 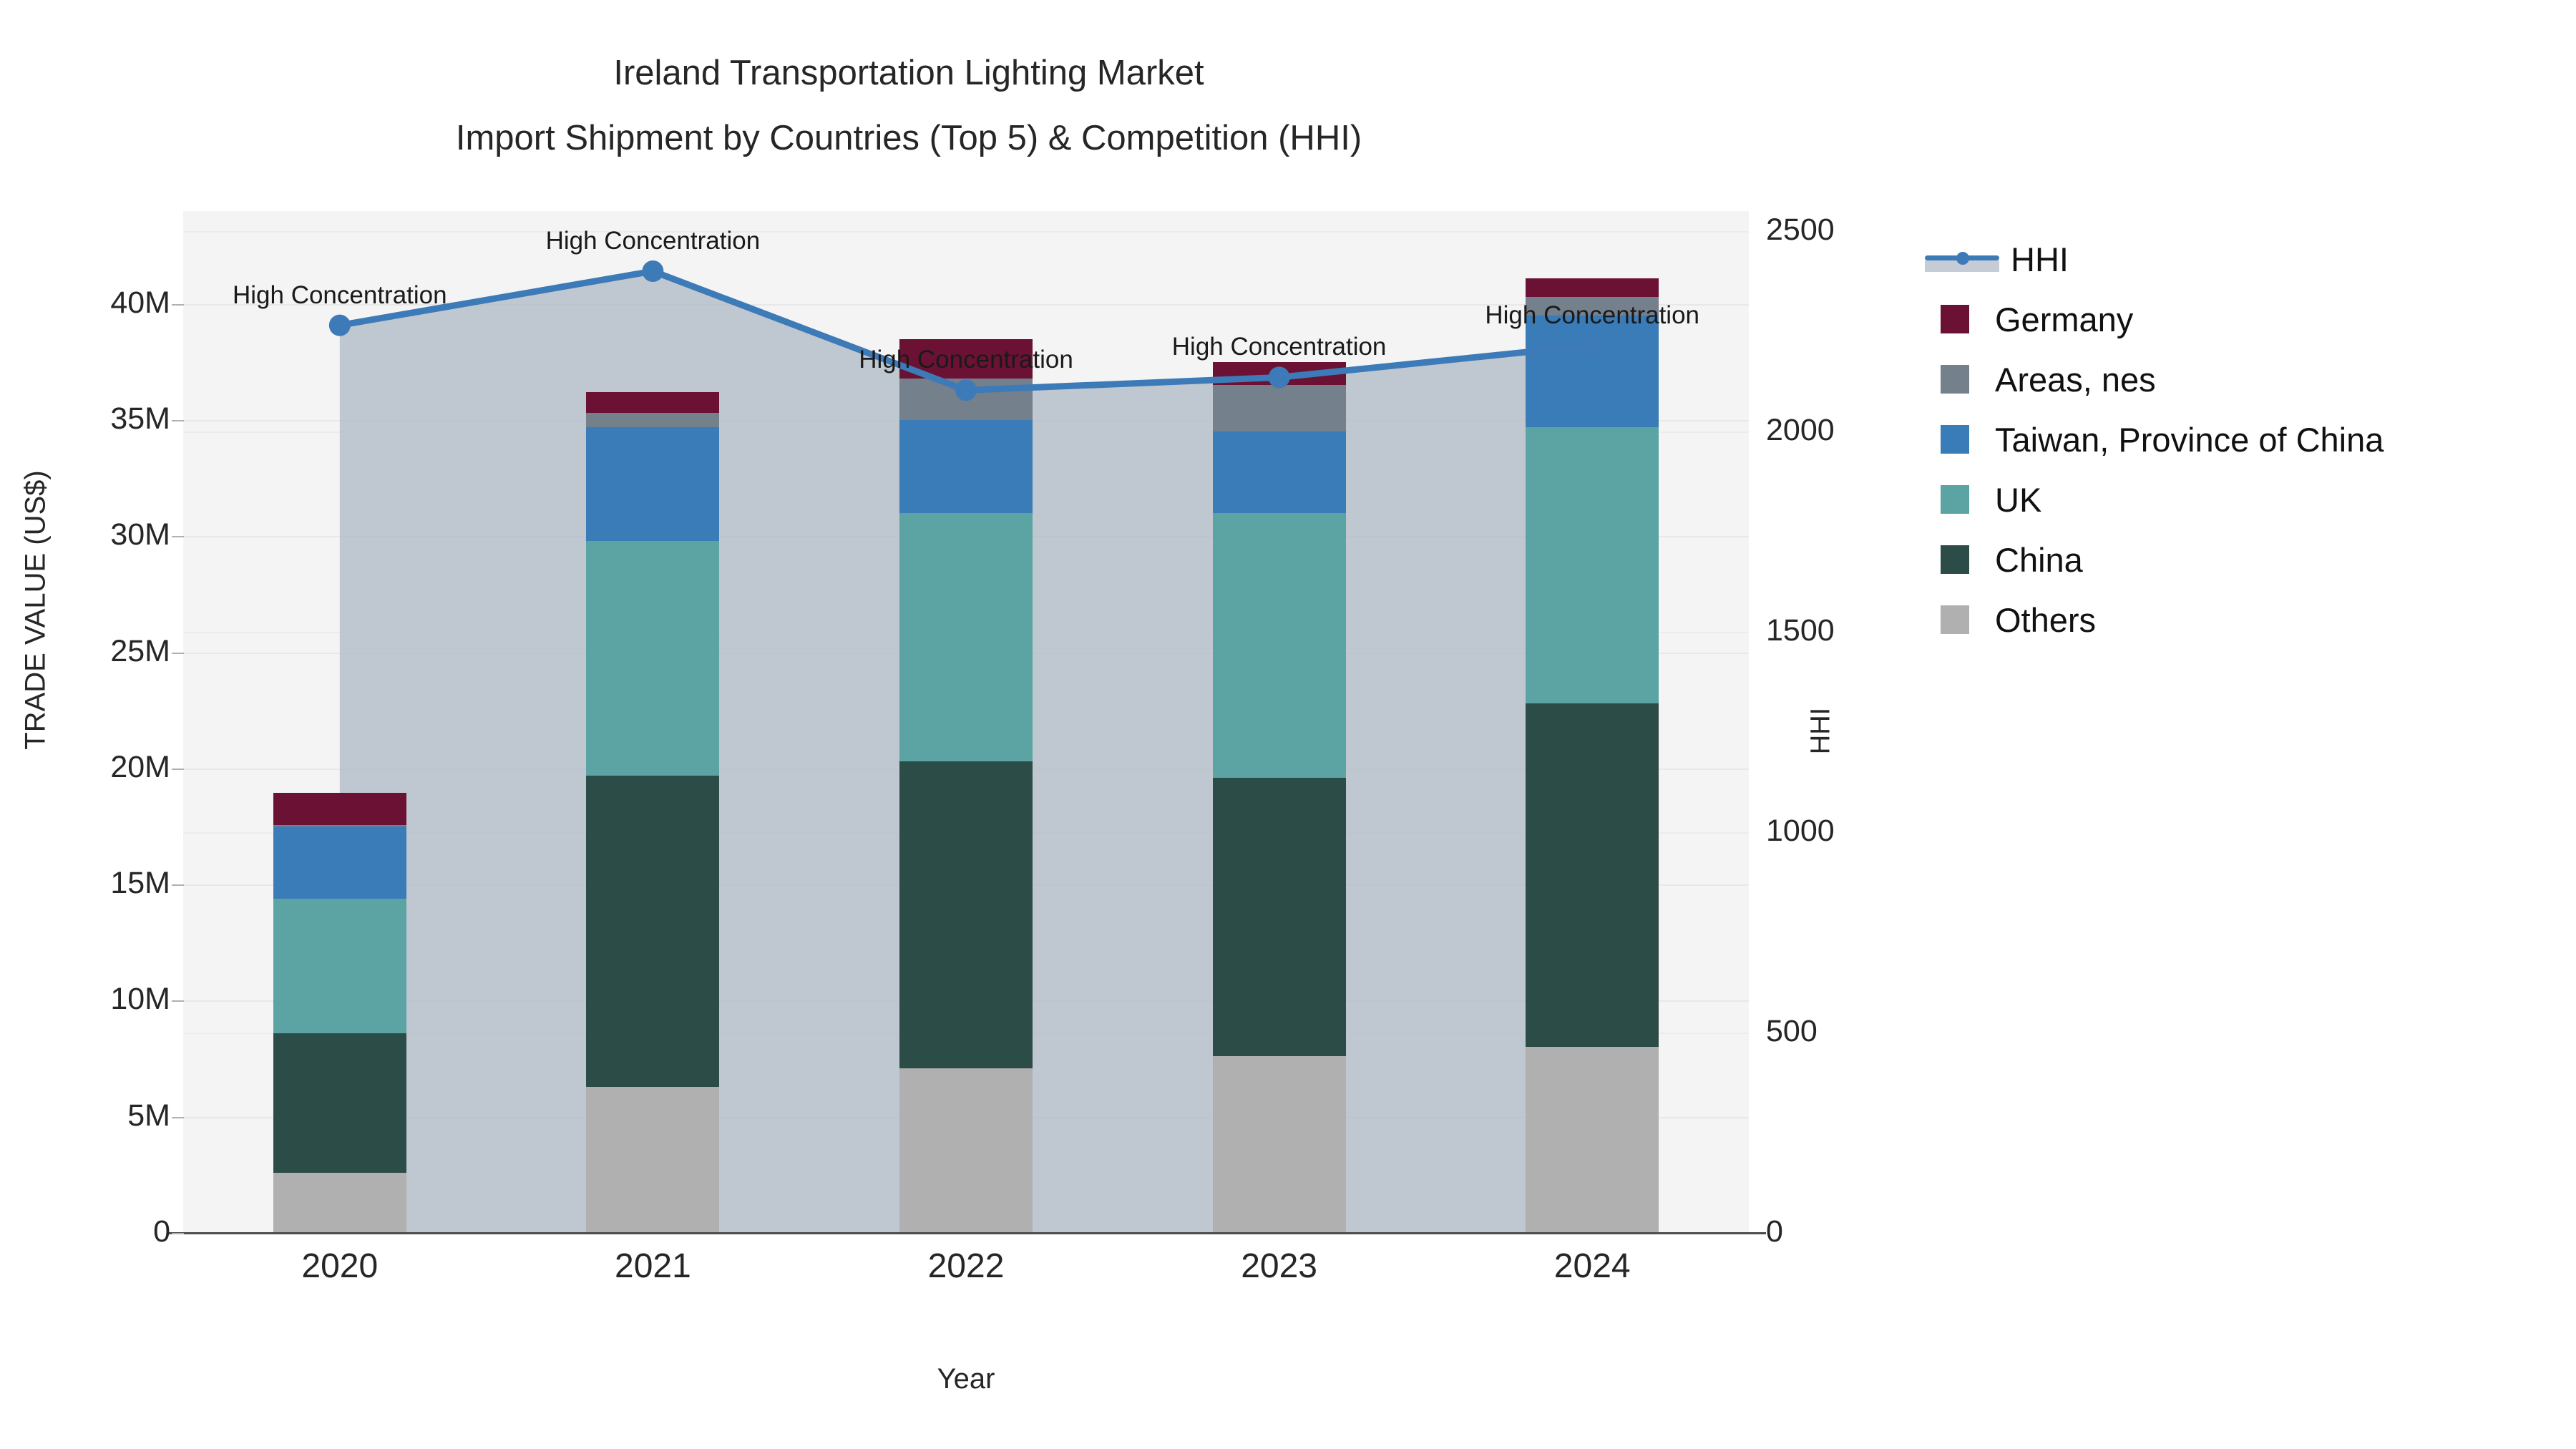 I want to click on legend-line-marker-icon, so click(x=1962, y=259).